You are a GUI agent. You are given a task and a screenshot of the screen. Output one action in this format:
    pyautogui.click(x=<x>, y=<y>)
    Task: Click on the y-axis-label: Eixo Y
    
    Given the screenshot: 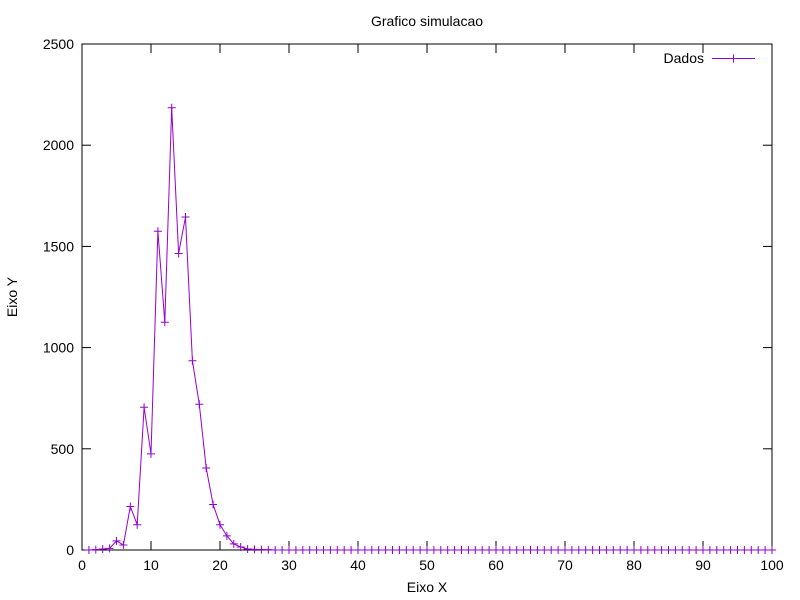 What is the action you would take?
    pyautogui.click(x=12, y=296)
    